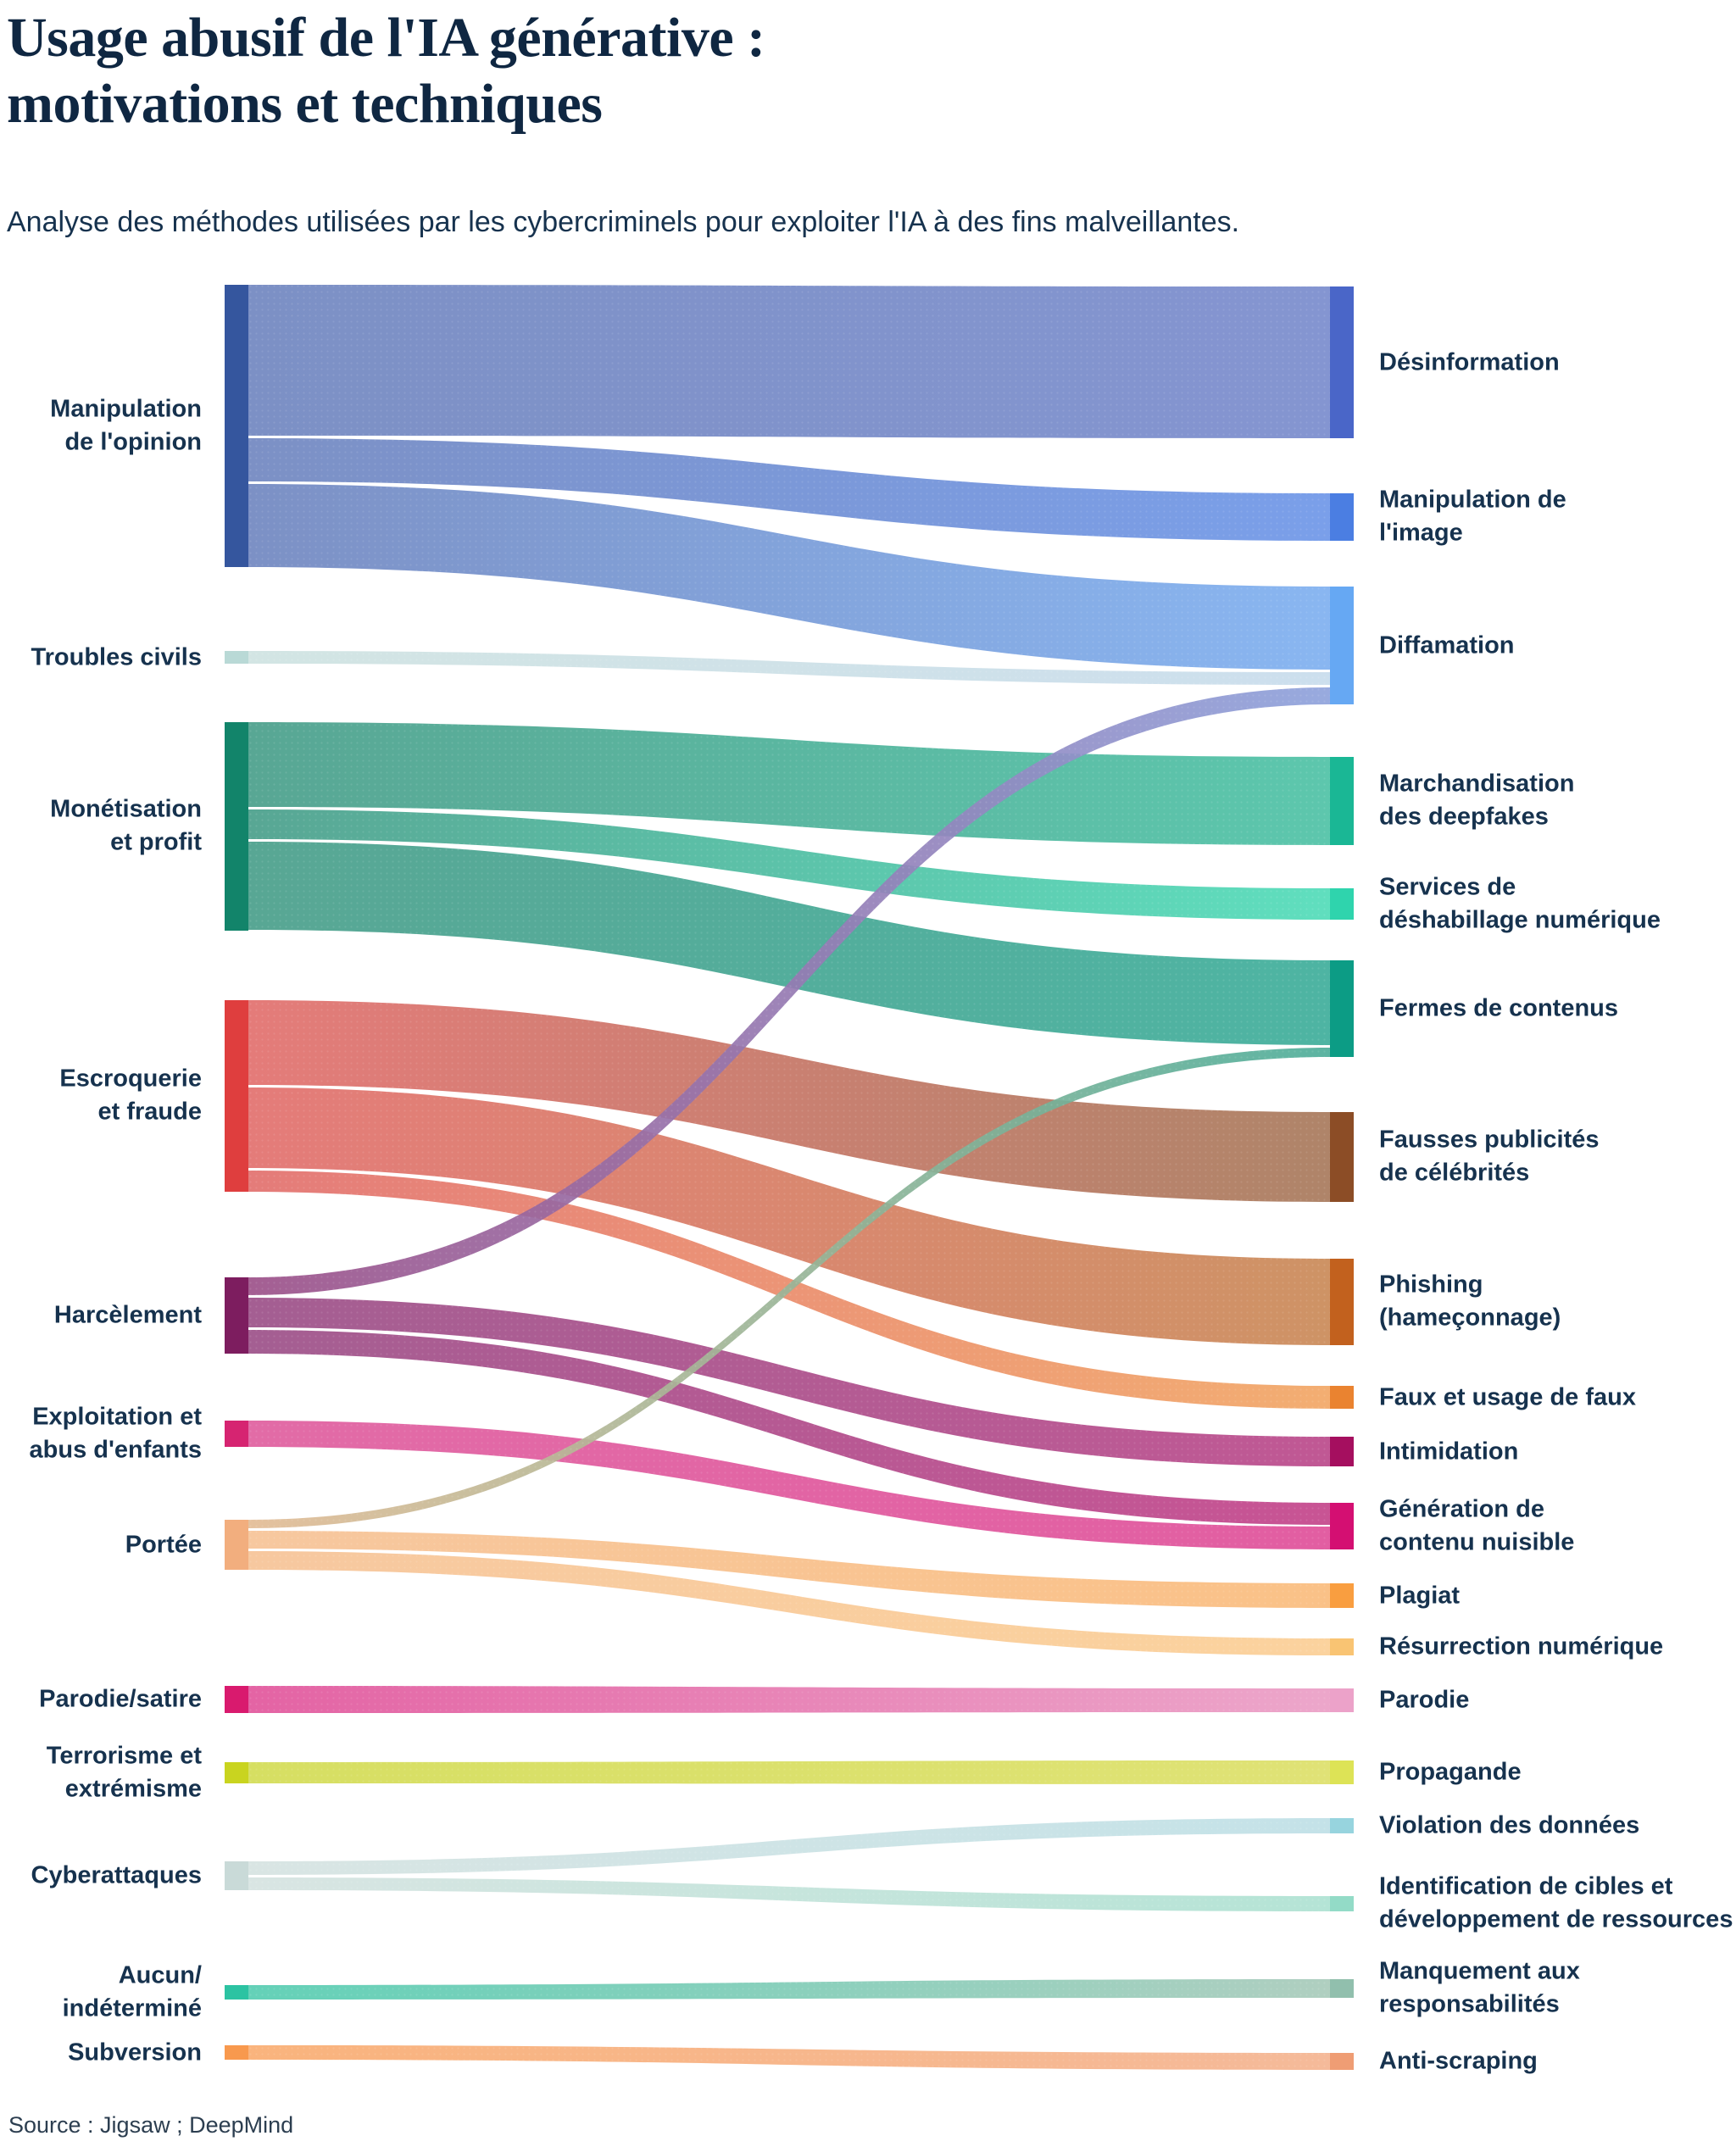 The height and width of the screenshot is (2147, 1736). I want to click on node-propagande, so click(1342, 1772).